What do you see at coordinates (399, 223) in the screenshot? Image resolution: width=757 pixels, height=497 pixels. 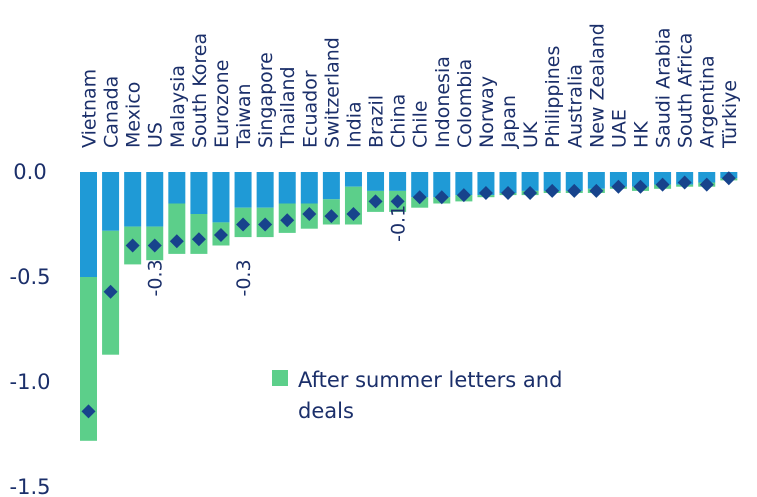 I see `data-label: -0.1` at bounding box center [399, 223].